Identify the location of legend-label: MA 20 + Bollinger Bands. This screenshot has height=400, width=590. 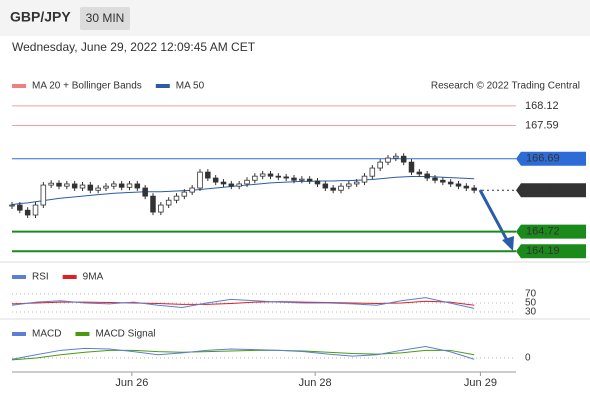
(87, 86).